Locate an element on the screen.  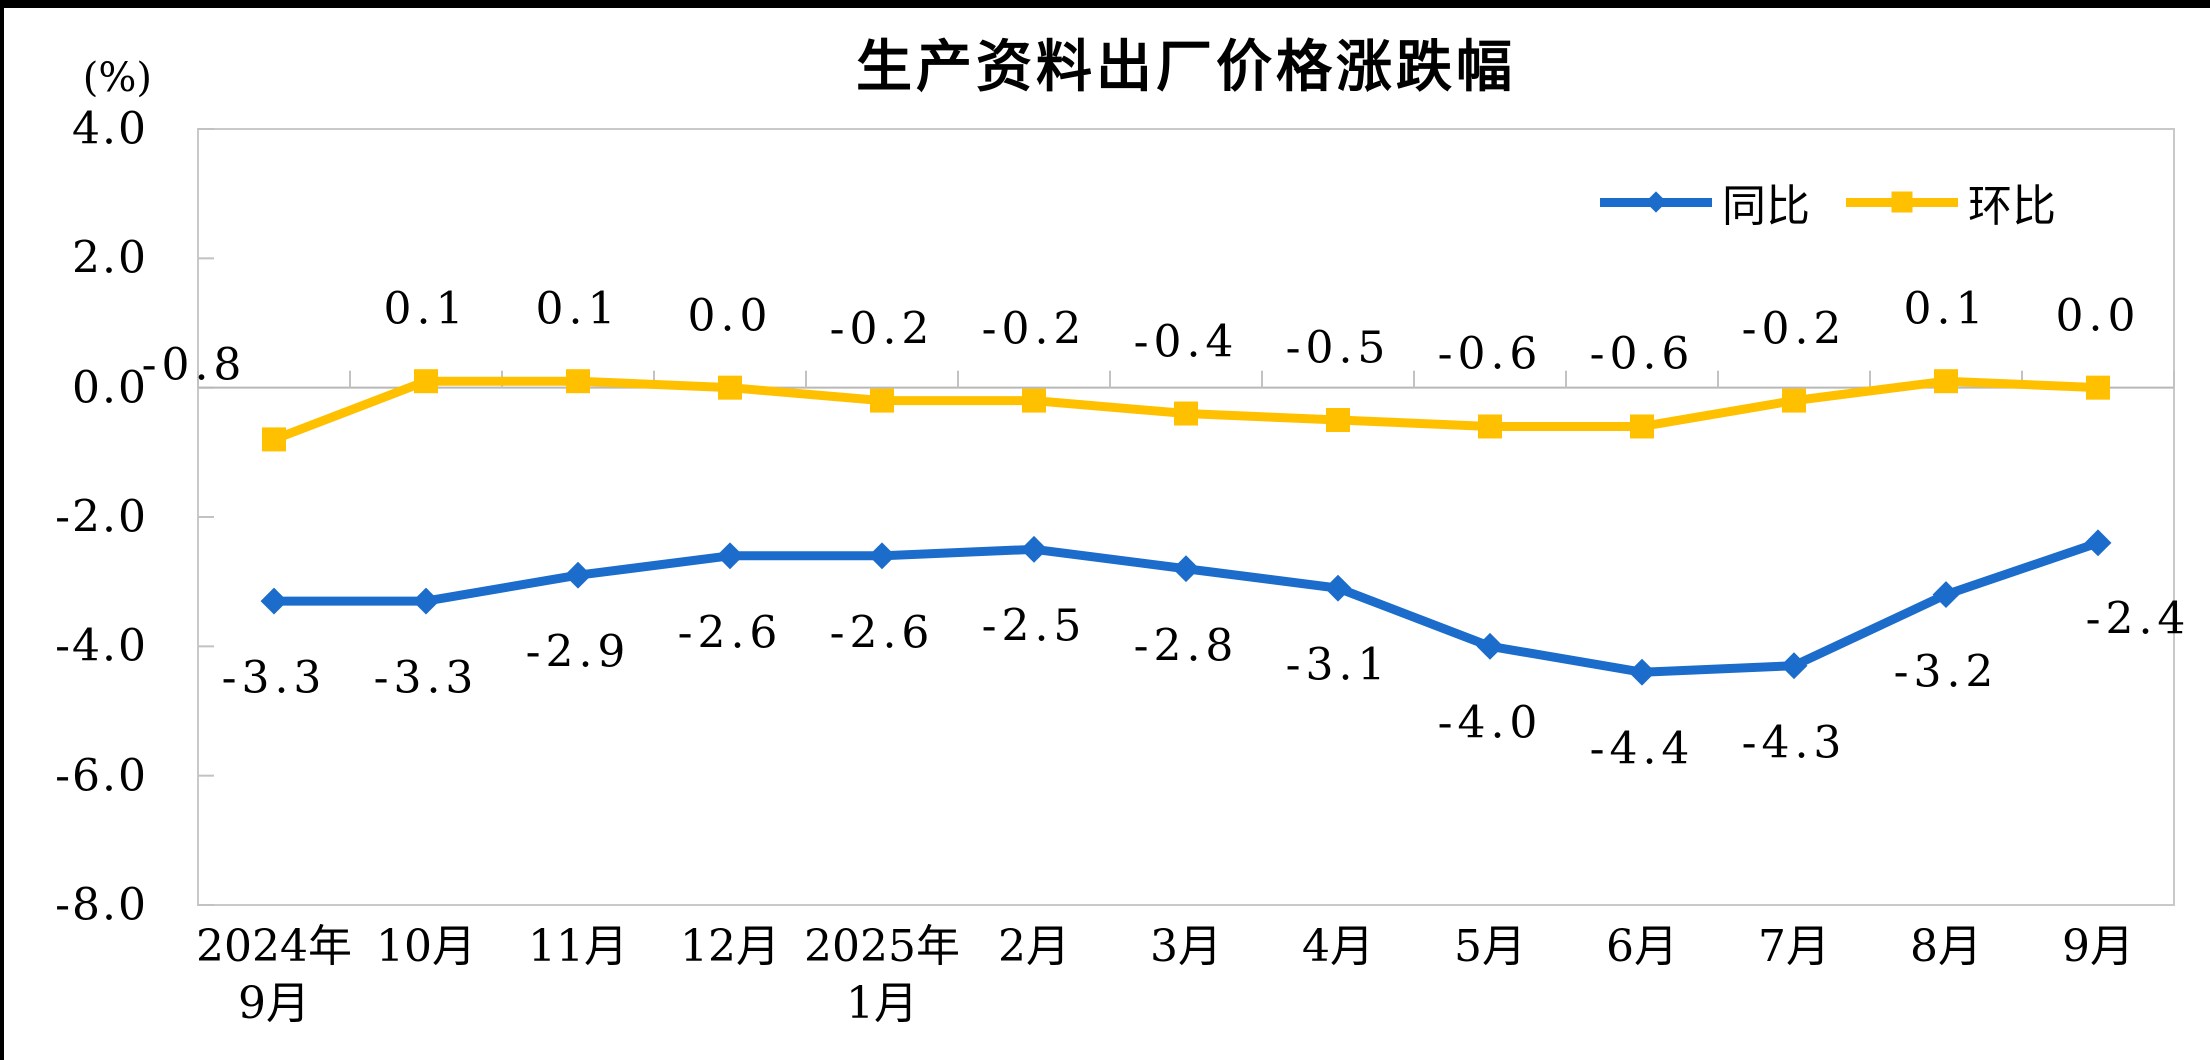
data-label-同比: -2.9 is located at coordinates (578, 652).